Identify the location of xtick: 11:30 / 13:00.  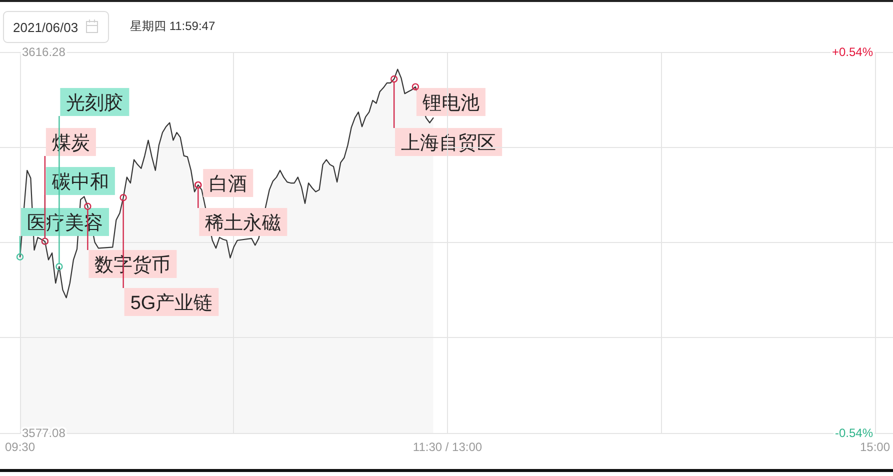
(447, 447).